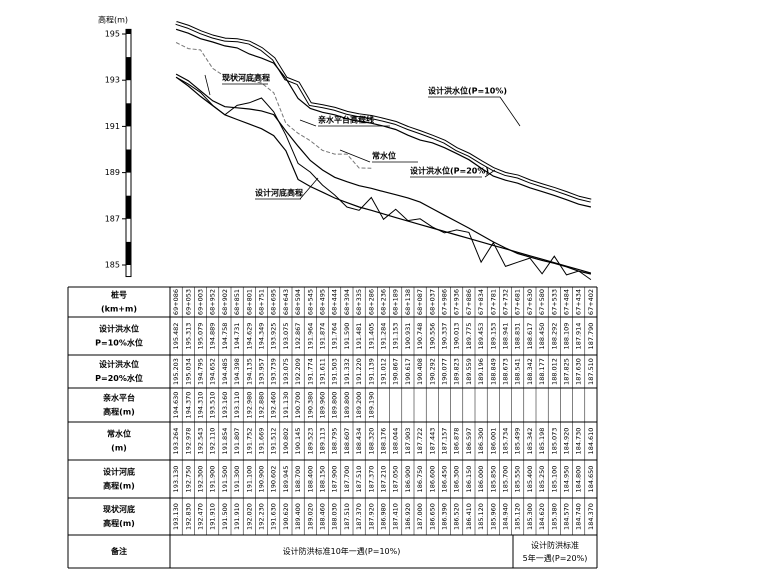 Image resolution: width=760 pixels, height=570 pixels. What do you see at coordinates (384, 156) in the screenshot?
I see `line-label: 常水位` at bounding box center [384, 156].